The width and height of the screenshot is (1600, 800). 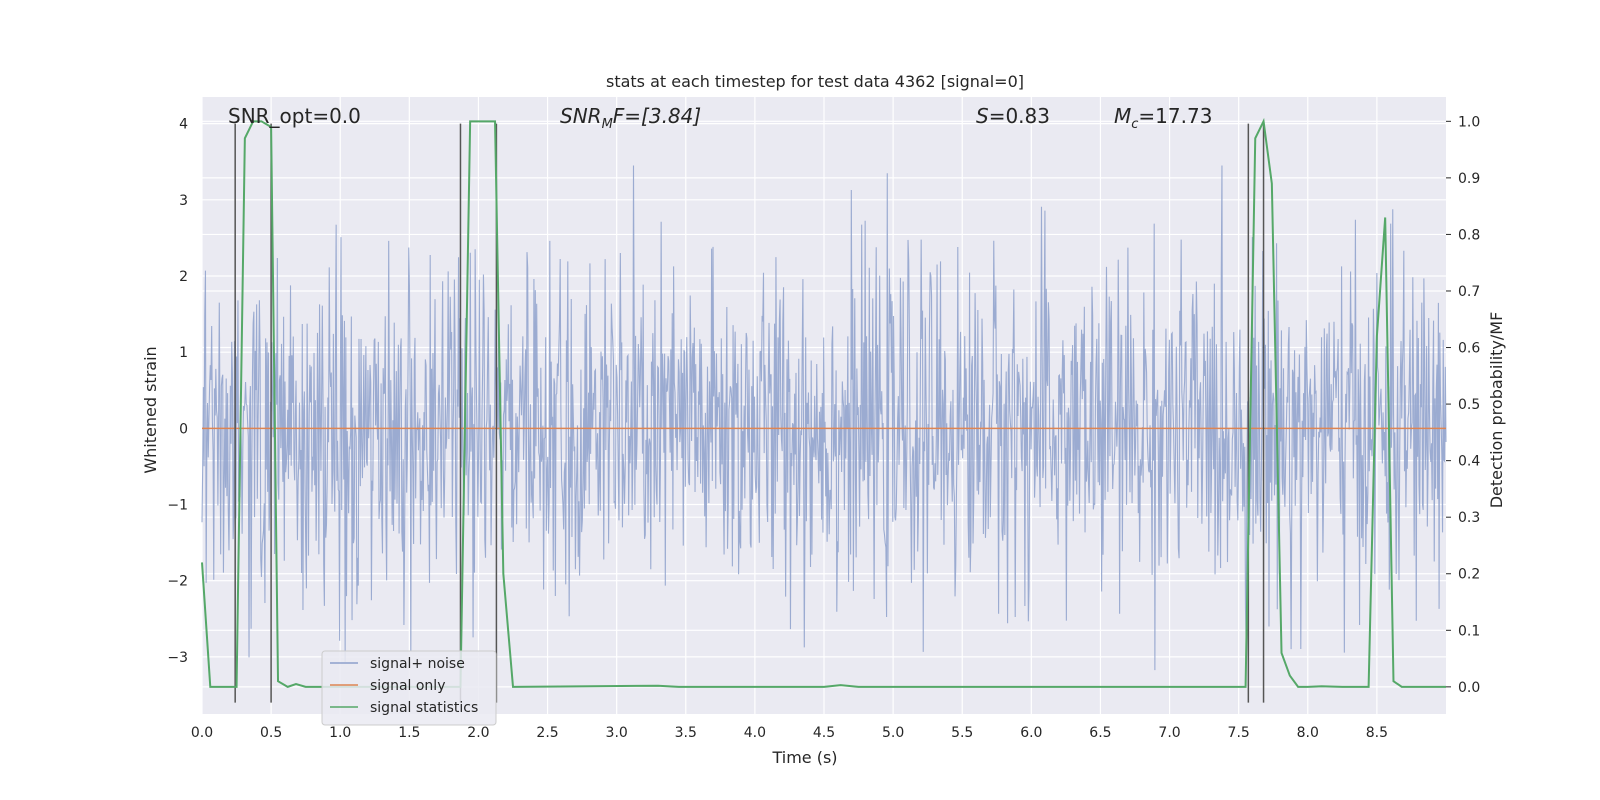 What do you see at coordinates (417, 664) in the screenshot?
I see `legend-label-signal-noise: signal+ noise` at bounding box center [417, 664].